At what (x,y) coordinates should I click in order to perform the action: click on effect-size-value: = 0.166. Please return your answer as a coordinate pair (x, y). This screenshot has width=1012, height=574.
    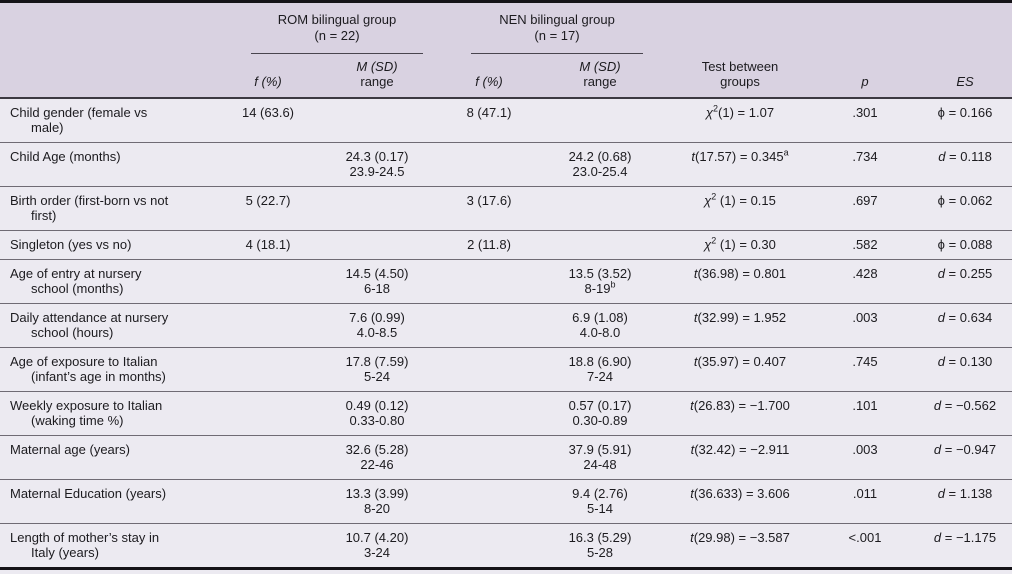
    Looking at the image, I should click on (968, 112).